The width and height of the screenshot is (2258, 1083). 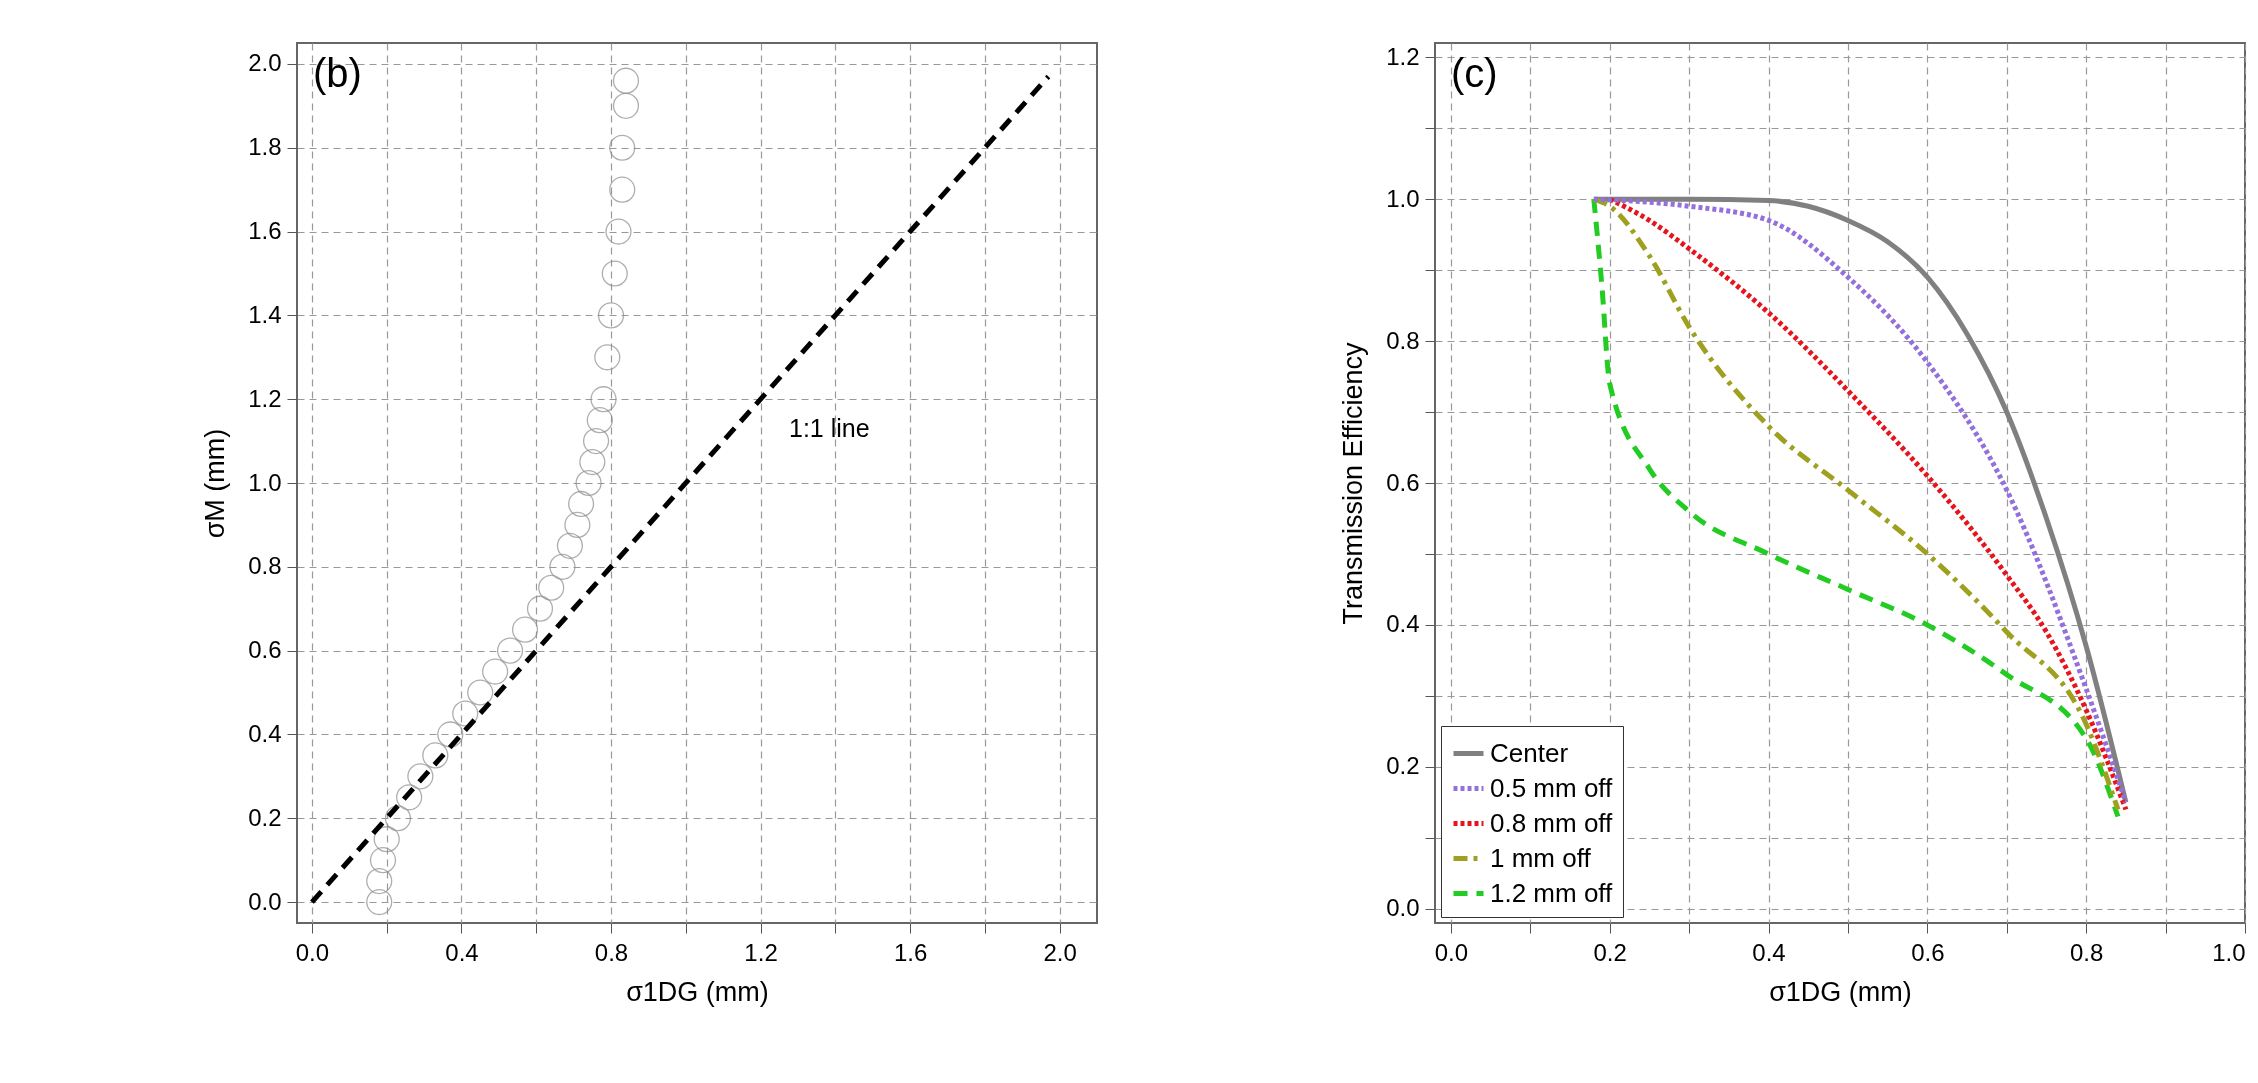 What do you see at coordinates (1474, 73) in the screenshot?
I see `annotation: (c)` at bounding box center [1474, 73].